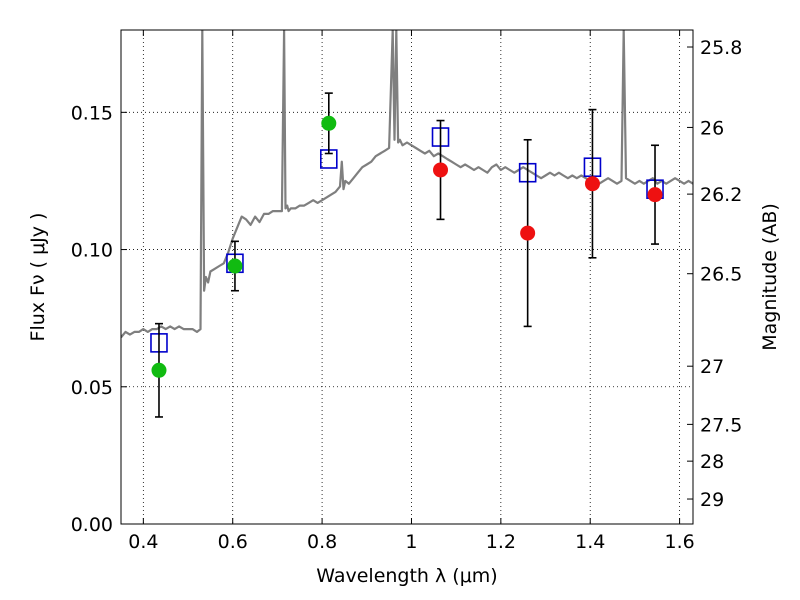 This screenshot has height=600, width=800. I want to click on x-tick-label: 1.6, so click(679, 542).